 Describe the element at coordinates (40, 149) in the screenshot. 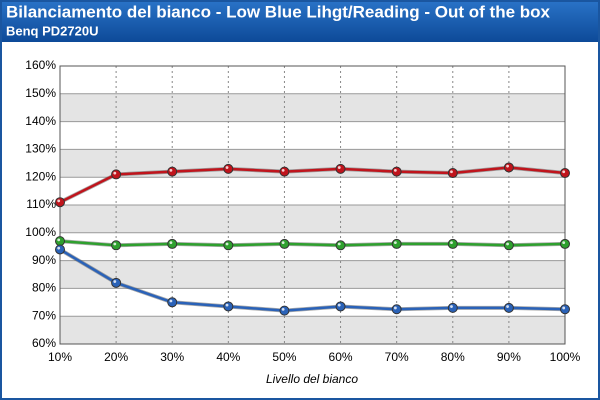

I see `y-tick-label: 130%` at that location.